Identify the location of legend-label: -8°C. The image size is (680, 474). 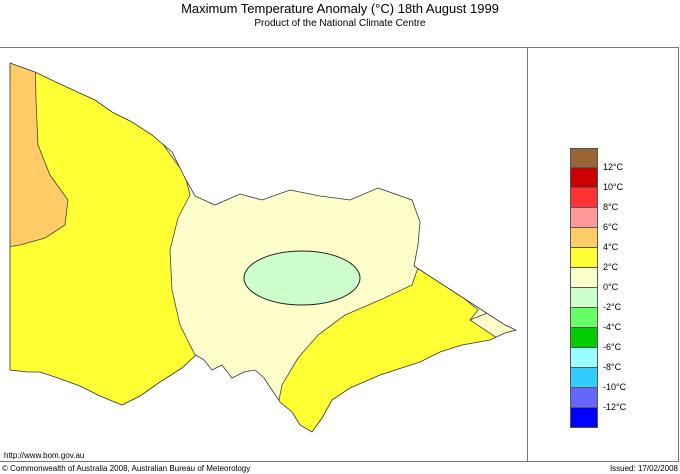
(612, 367).